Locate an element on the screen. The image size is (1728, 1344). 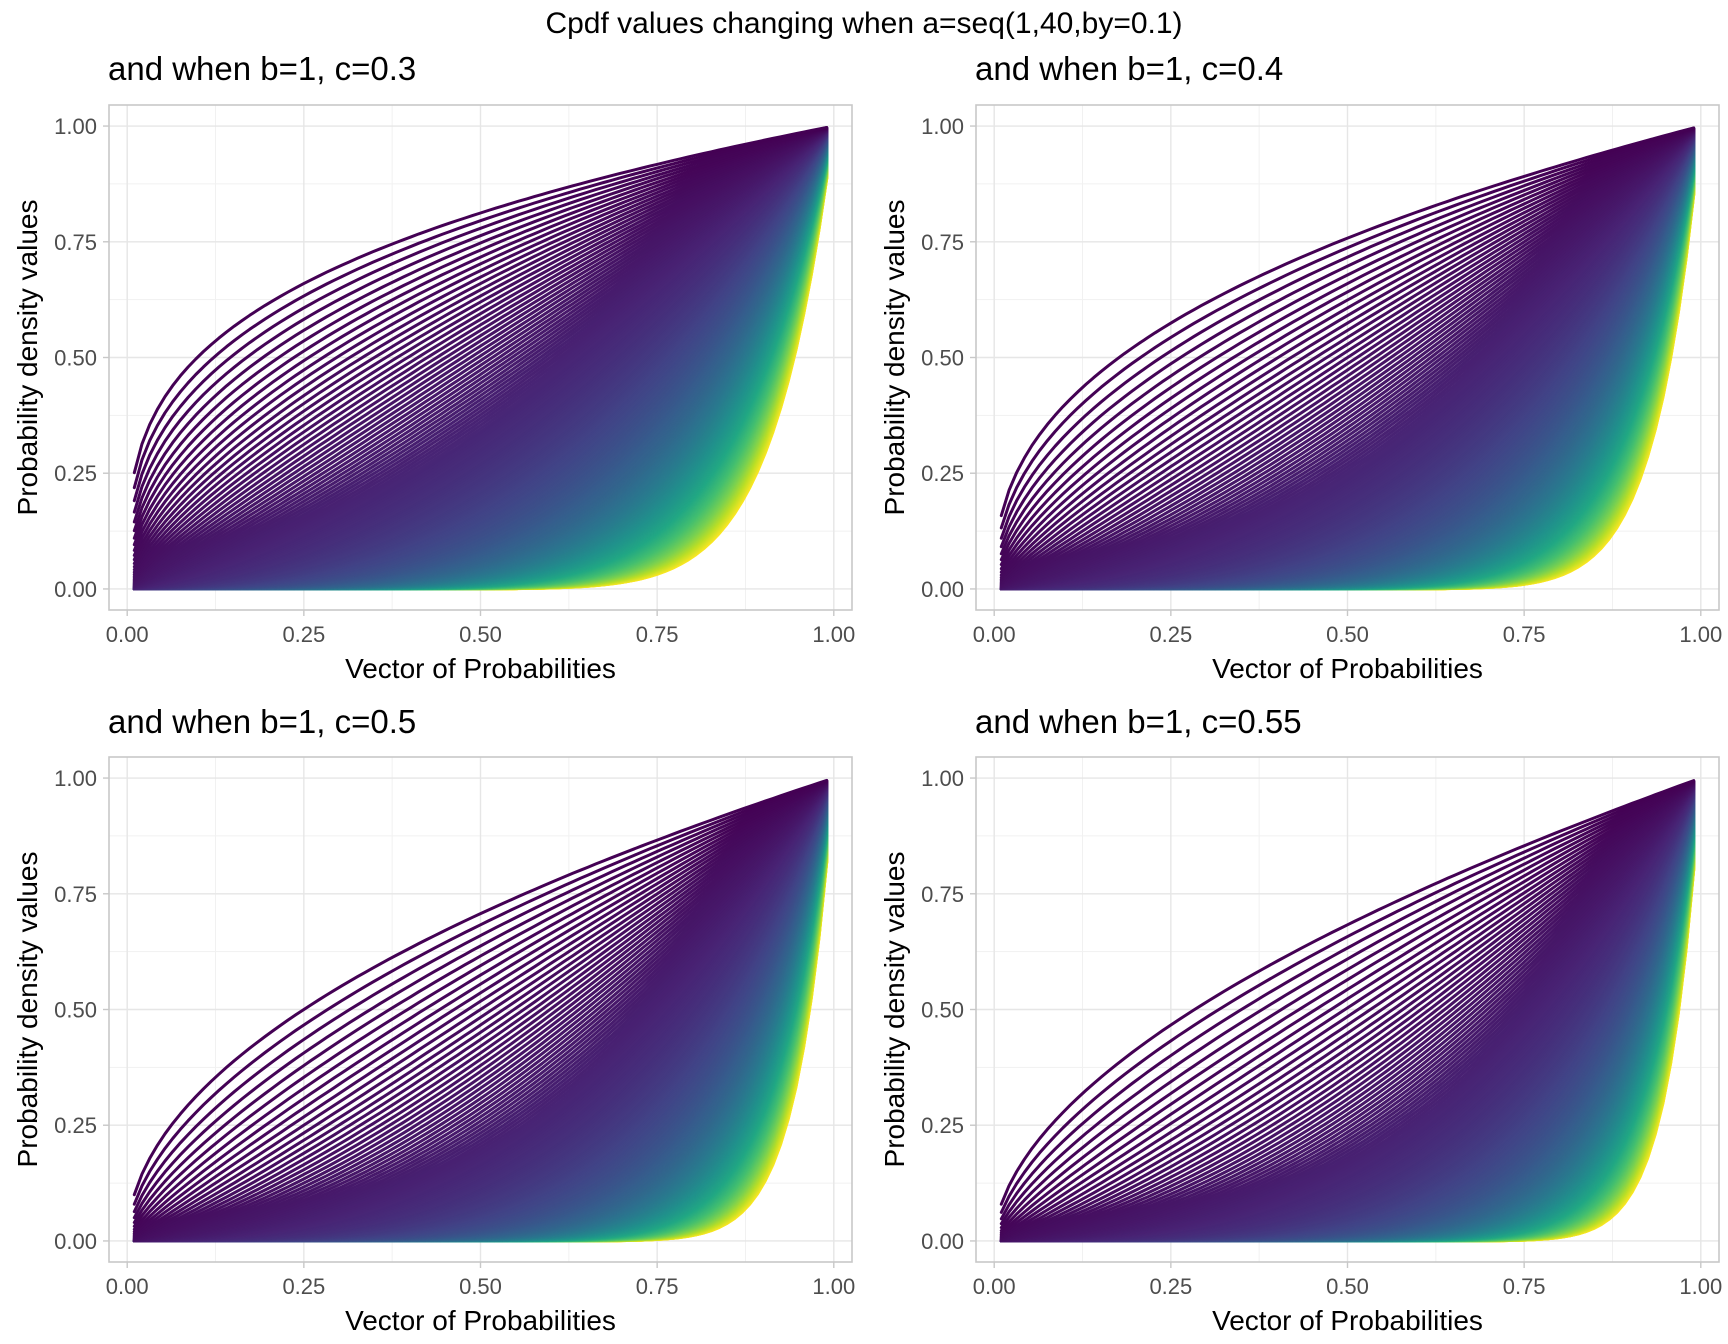
panel-title: and when b=1, c=0.5 is located at coordinates (262, 721).